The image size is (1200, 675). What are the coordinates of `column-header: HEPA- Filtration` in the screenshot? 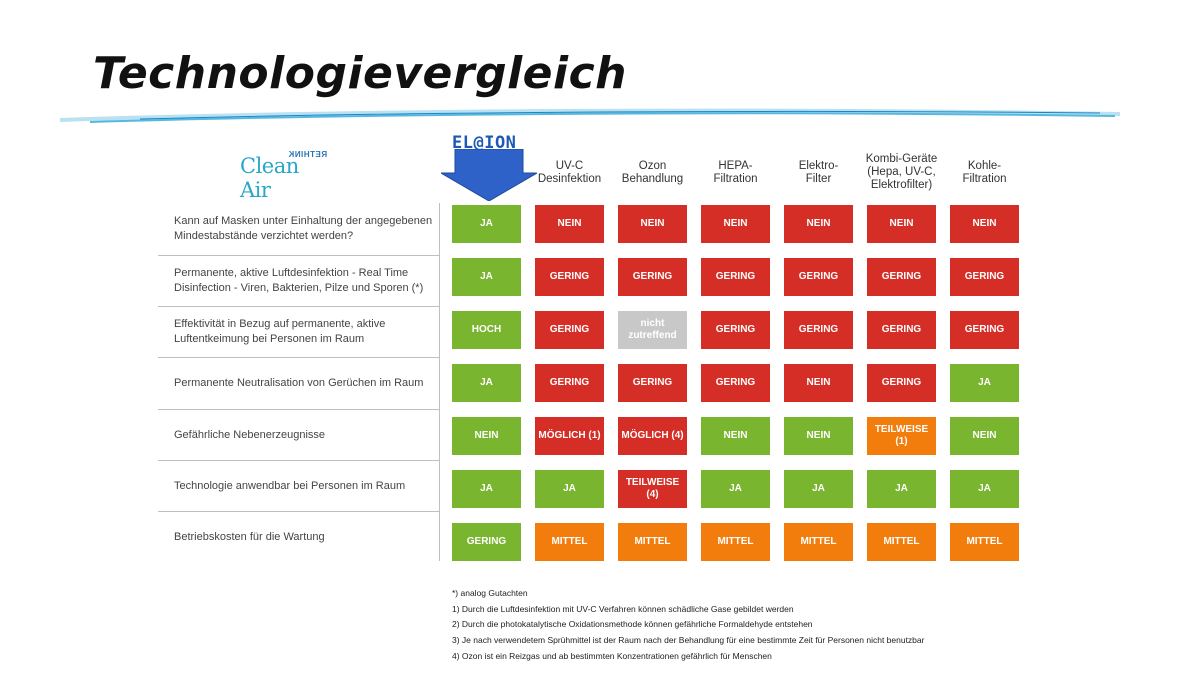 It's located at (735, 172).